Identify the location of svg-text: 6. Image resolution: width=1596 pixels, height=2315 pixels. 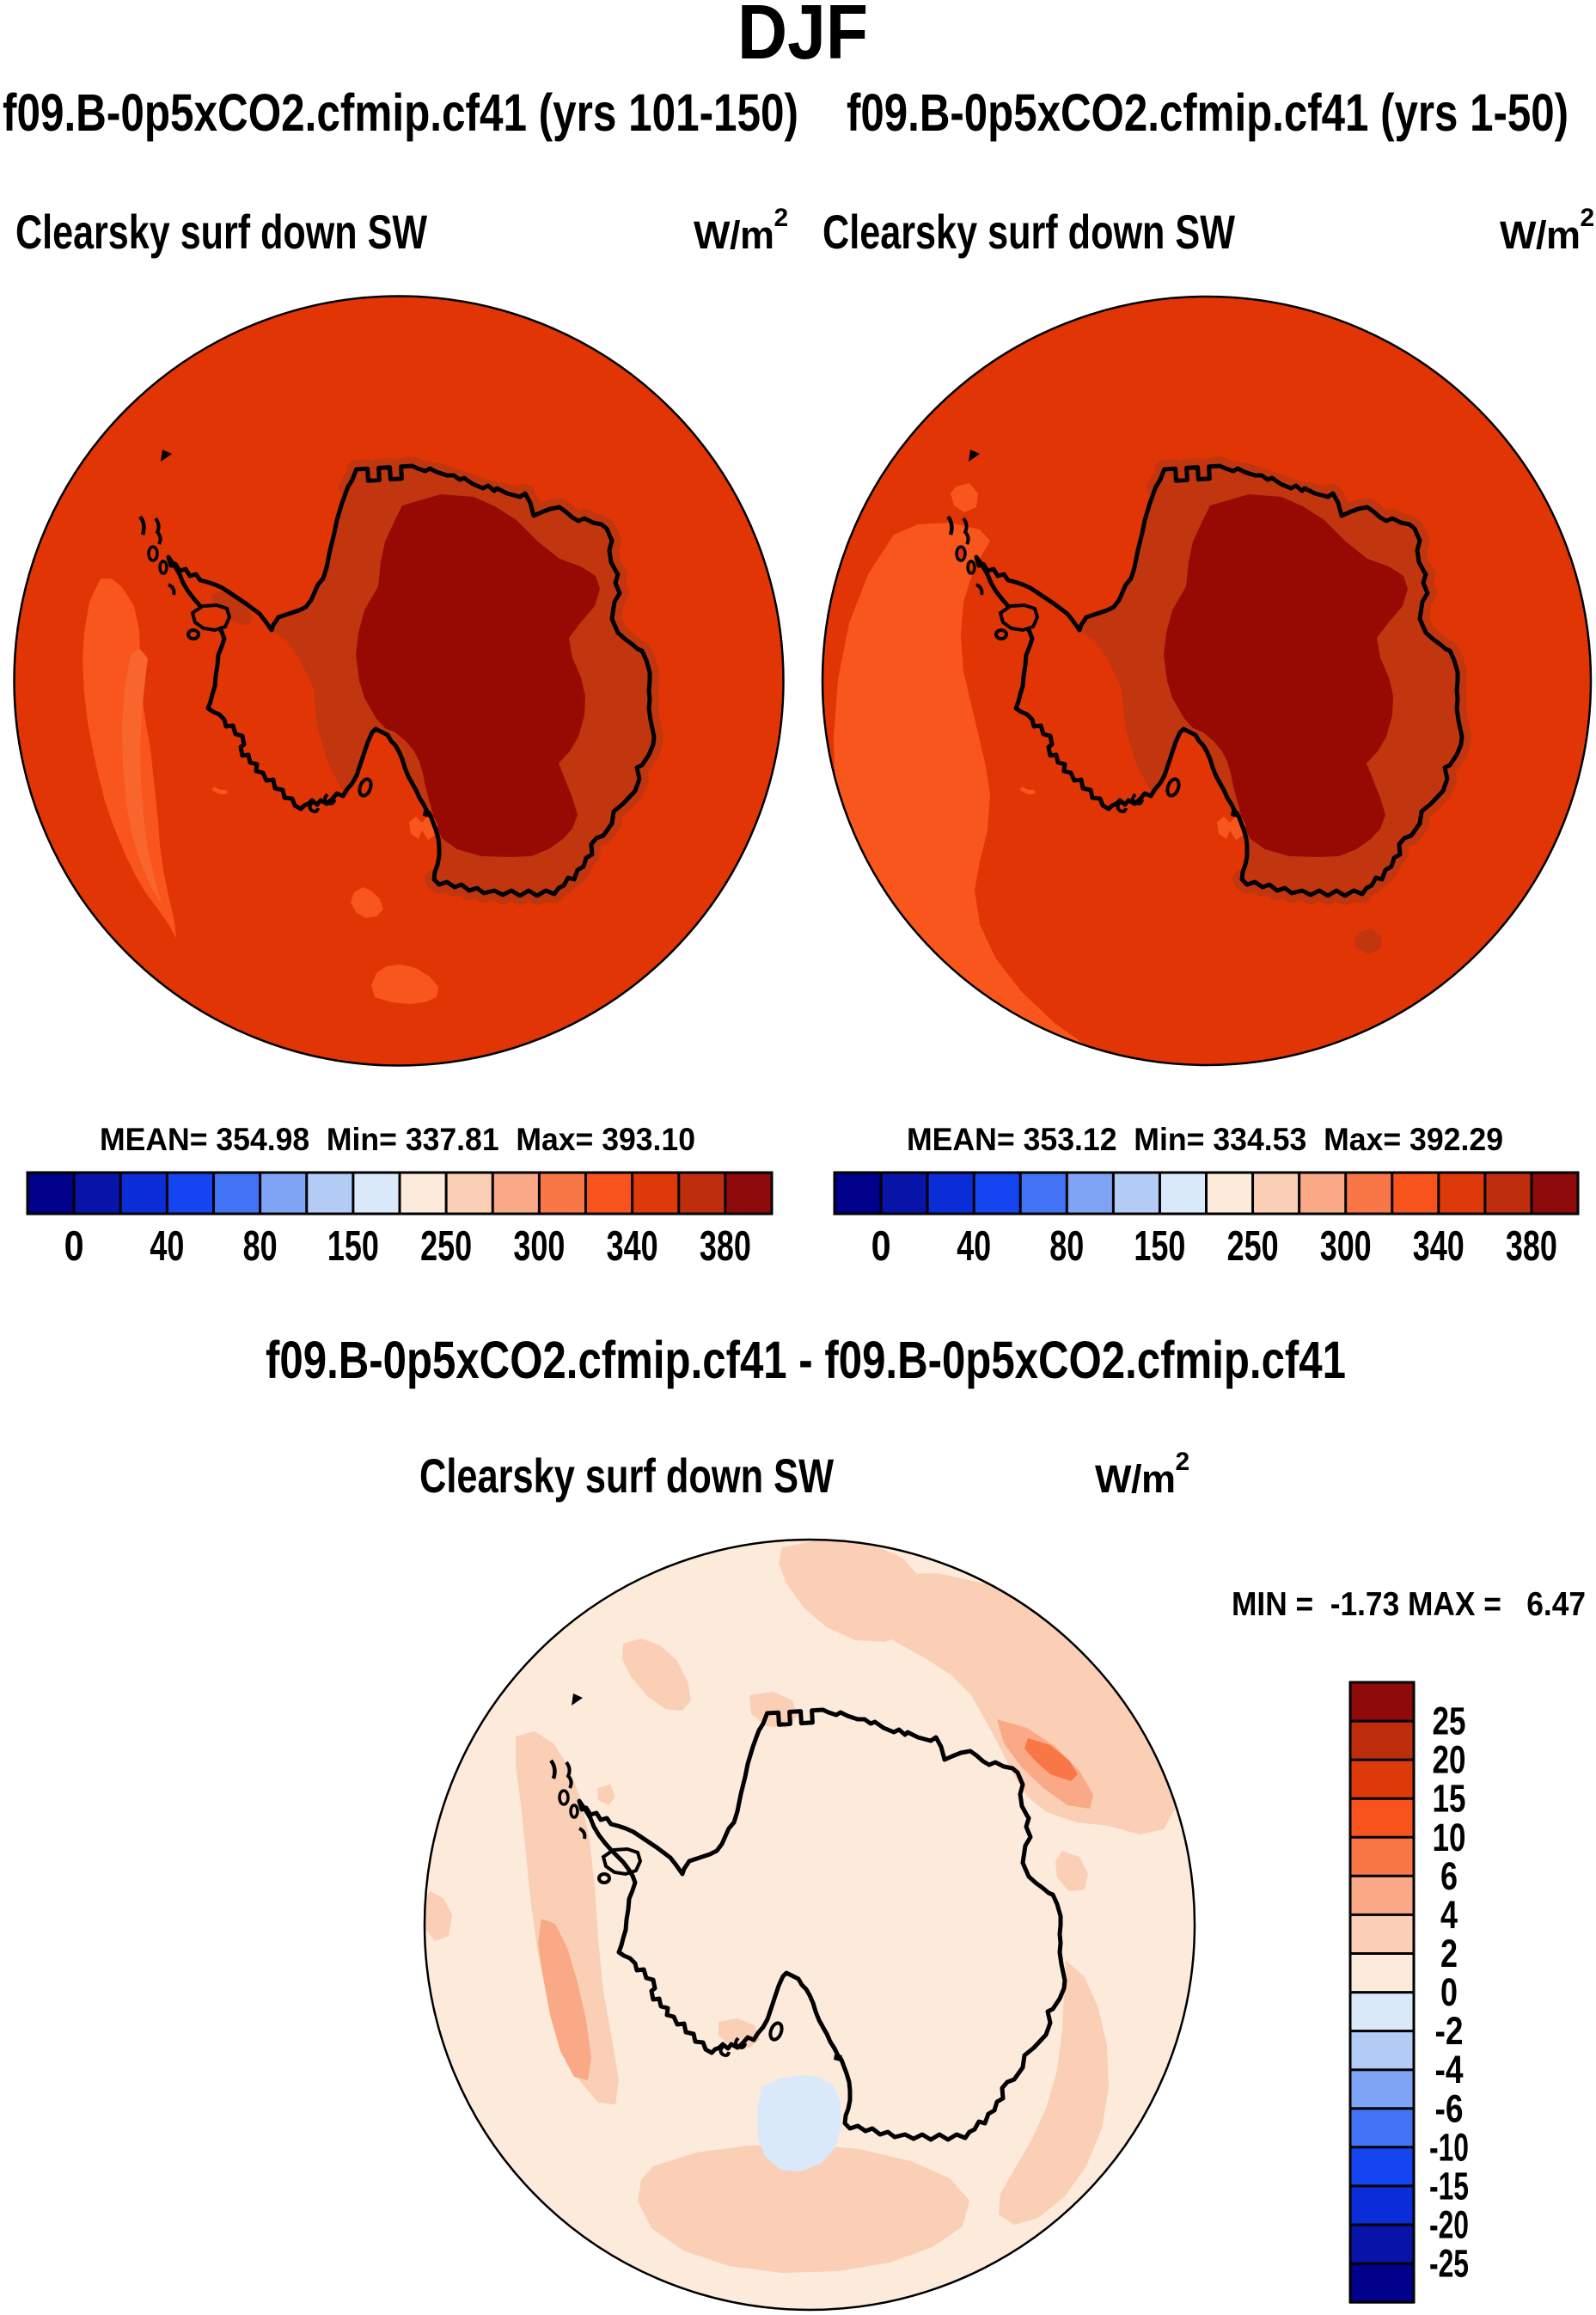
(1449, 1876).